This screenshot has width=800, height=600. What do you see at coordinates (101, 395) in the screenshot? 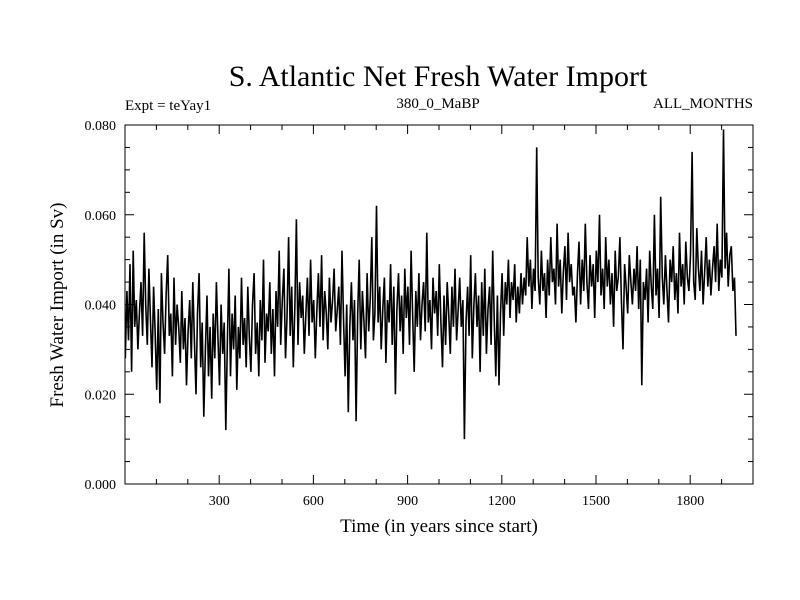
I see `y-tick-label: 0.020` at bounding box center [101, 395].